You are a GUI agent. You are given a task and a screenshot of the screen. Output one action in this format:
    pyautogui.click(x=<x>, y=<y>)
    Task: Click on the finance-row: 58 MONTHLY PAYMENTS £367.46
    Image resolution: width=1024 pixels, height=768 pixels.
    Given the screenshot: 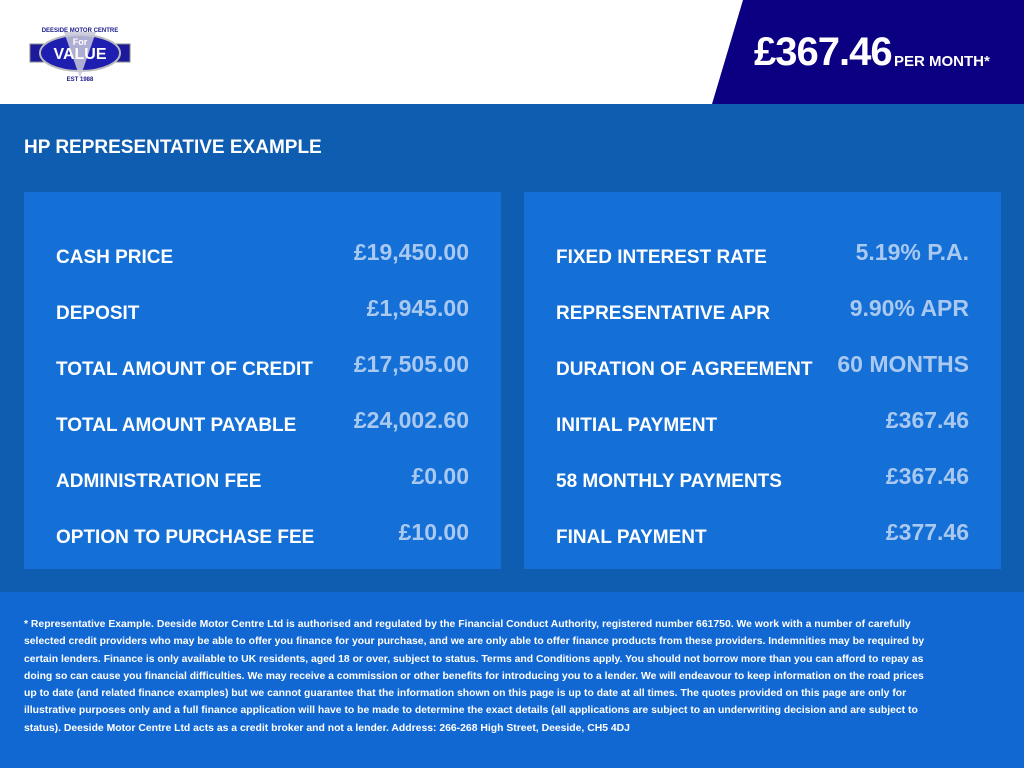 What is the action you would take?
    pyautogui.click(x=762, y=476)
    